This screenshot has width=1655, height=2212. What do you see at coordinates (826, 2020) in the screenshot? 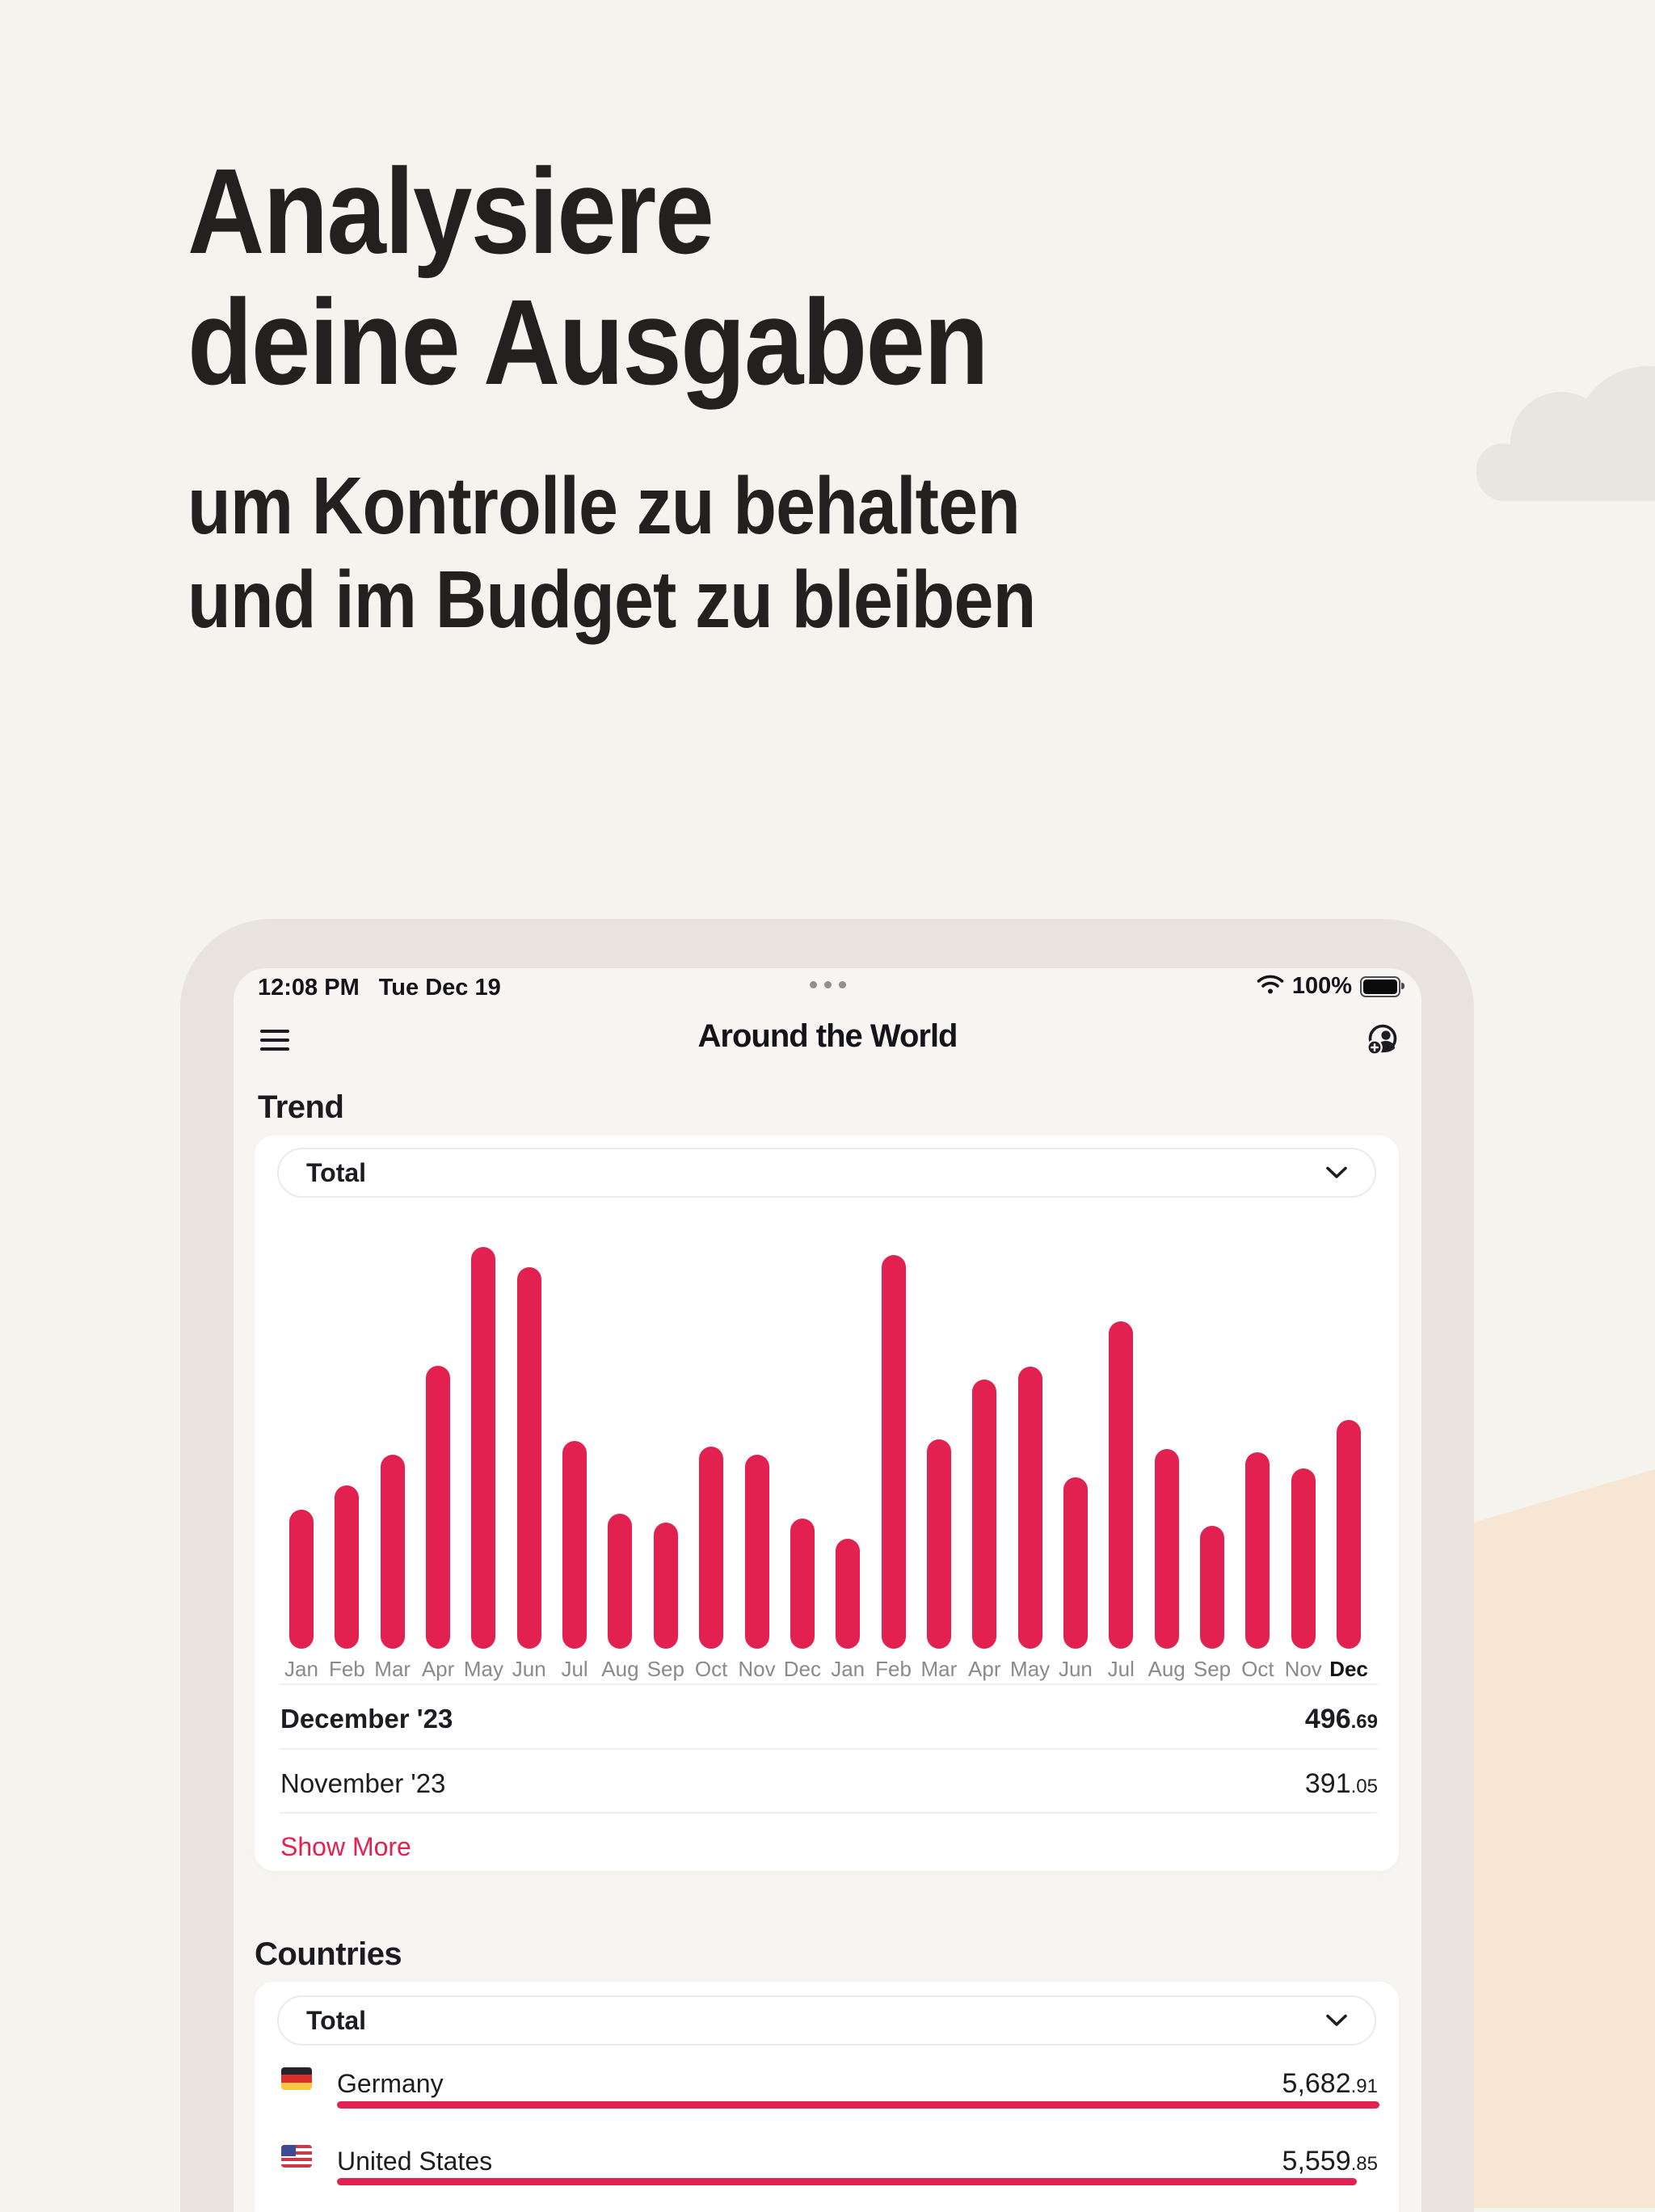
I see `countries-filter-dropdown: Total` at bounding box center [826, 2020].